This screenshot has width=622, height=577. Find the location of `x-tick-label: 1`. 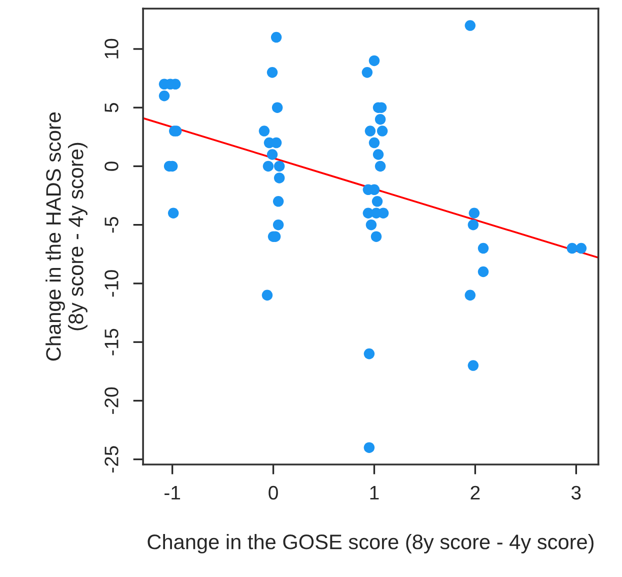

x-tick-label: 1 is located at coordinates (374, 493).